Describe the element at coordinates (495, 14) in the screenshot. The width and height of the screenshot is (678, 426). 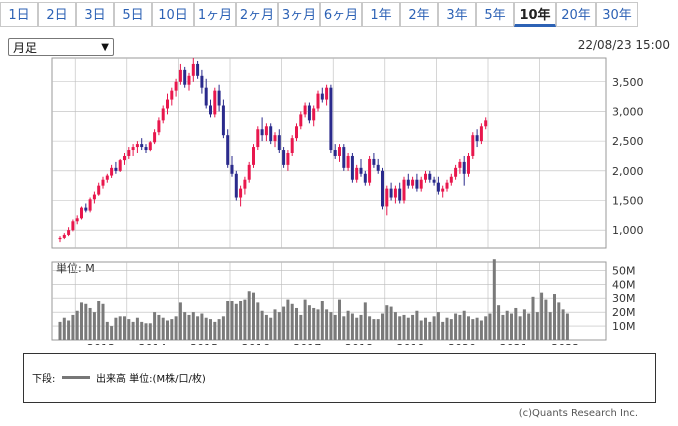
I see `tab-13: 5年` at that location.